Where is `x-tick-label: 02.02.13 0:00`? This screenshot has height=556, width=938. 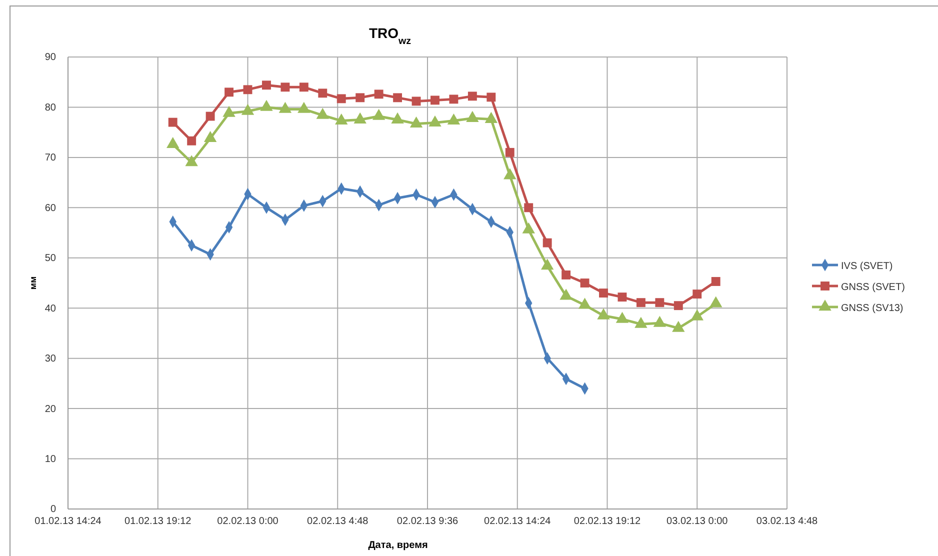 x-tick-label: 02.02.13 0:00 is located at coordinates (248, 522).